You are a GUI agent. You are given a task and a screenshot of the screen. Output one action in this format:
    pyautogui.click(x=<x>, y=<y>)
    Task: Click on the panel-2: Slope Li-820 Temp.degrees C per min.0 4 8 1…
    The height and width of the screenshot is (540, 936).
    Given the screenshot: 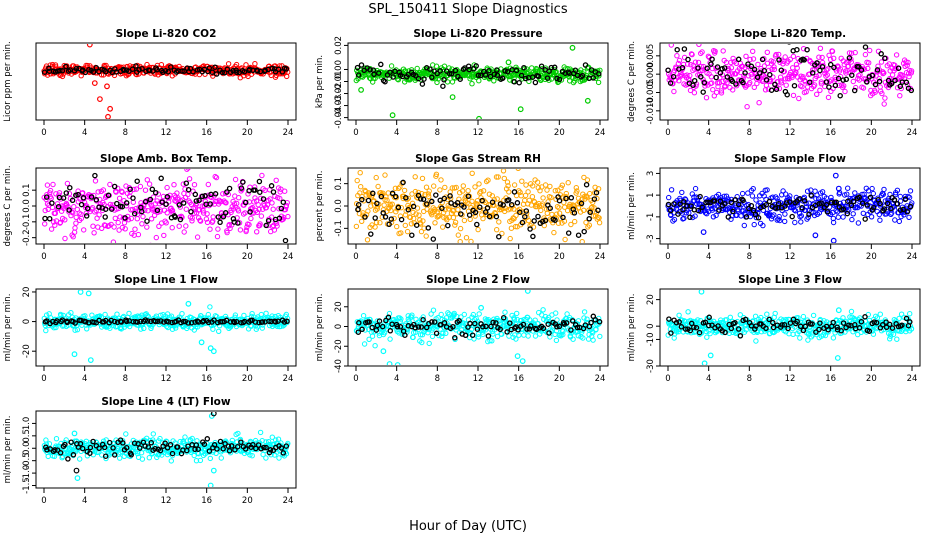 What is the action you would take?
    pyautogui.click(x=774, y=83)
    